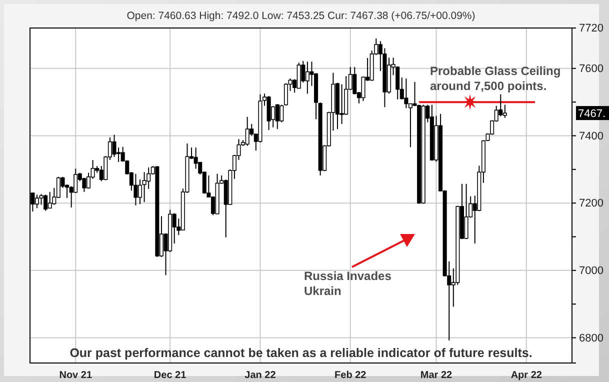 The width and height of the screenshot is (609, 382). I want to click on x-tick-label: Nov 21, so click(75, 375).